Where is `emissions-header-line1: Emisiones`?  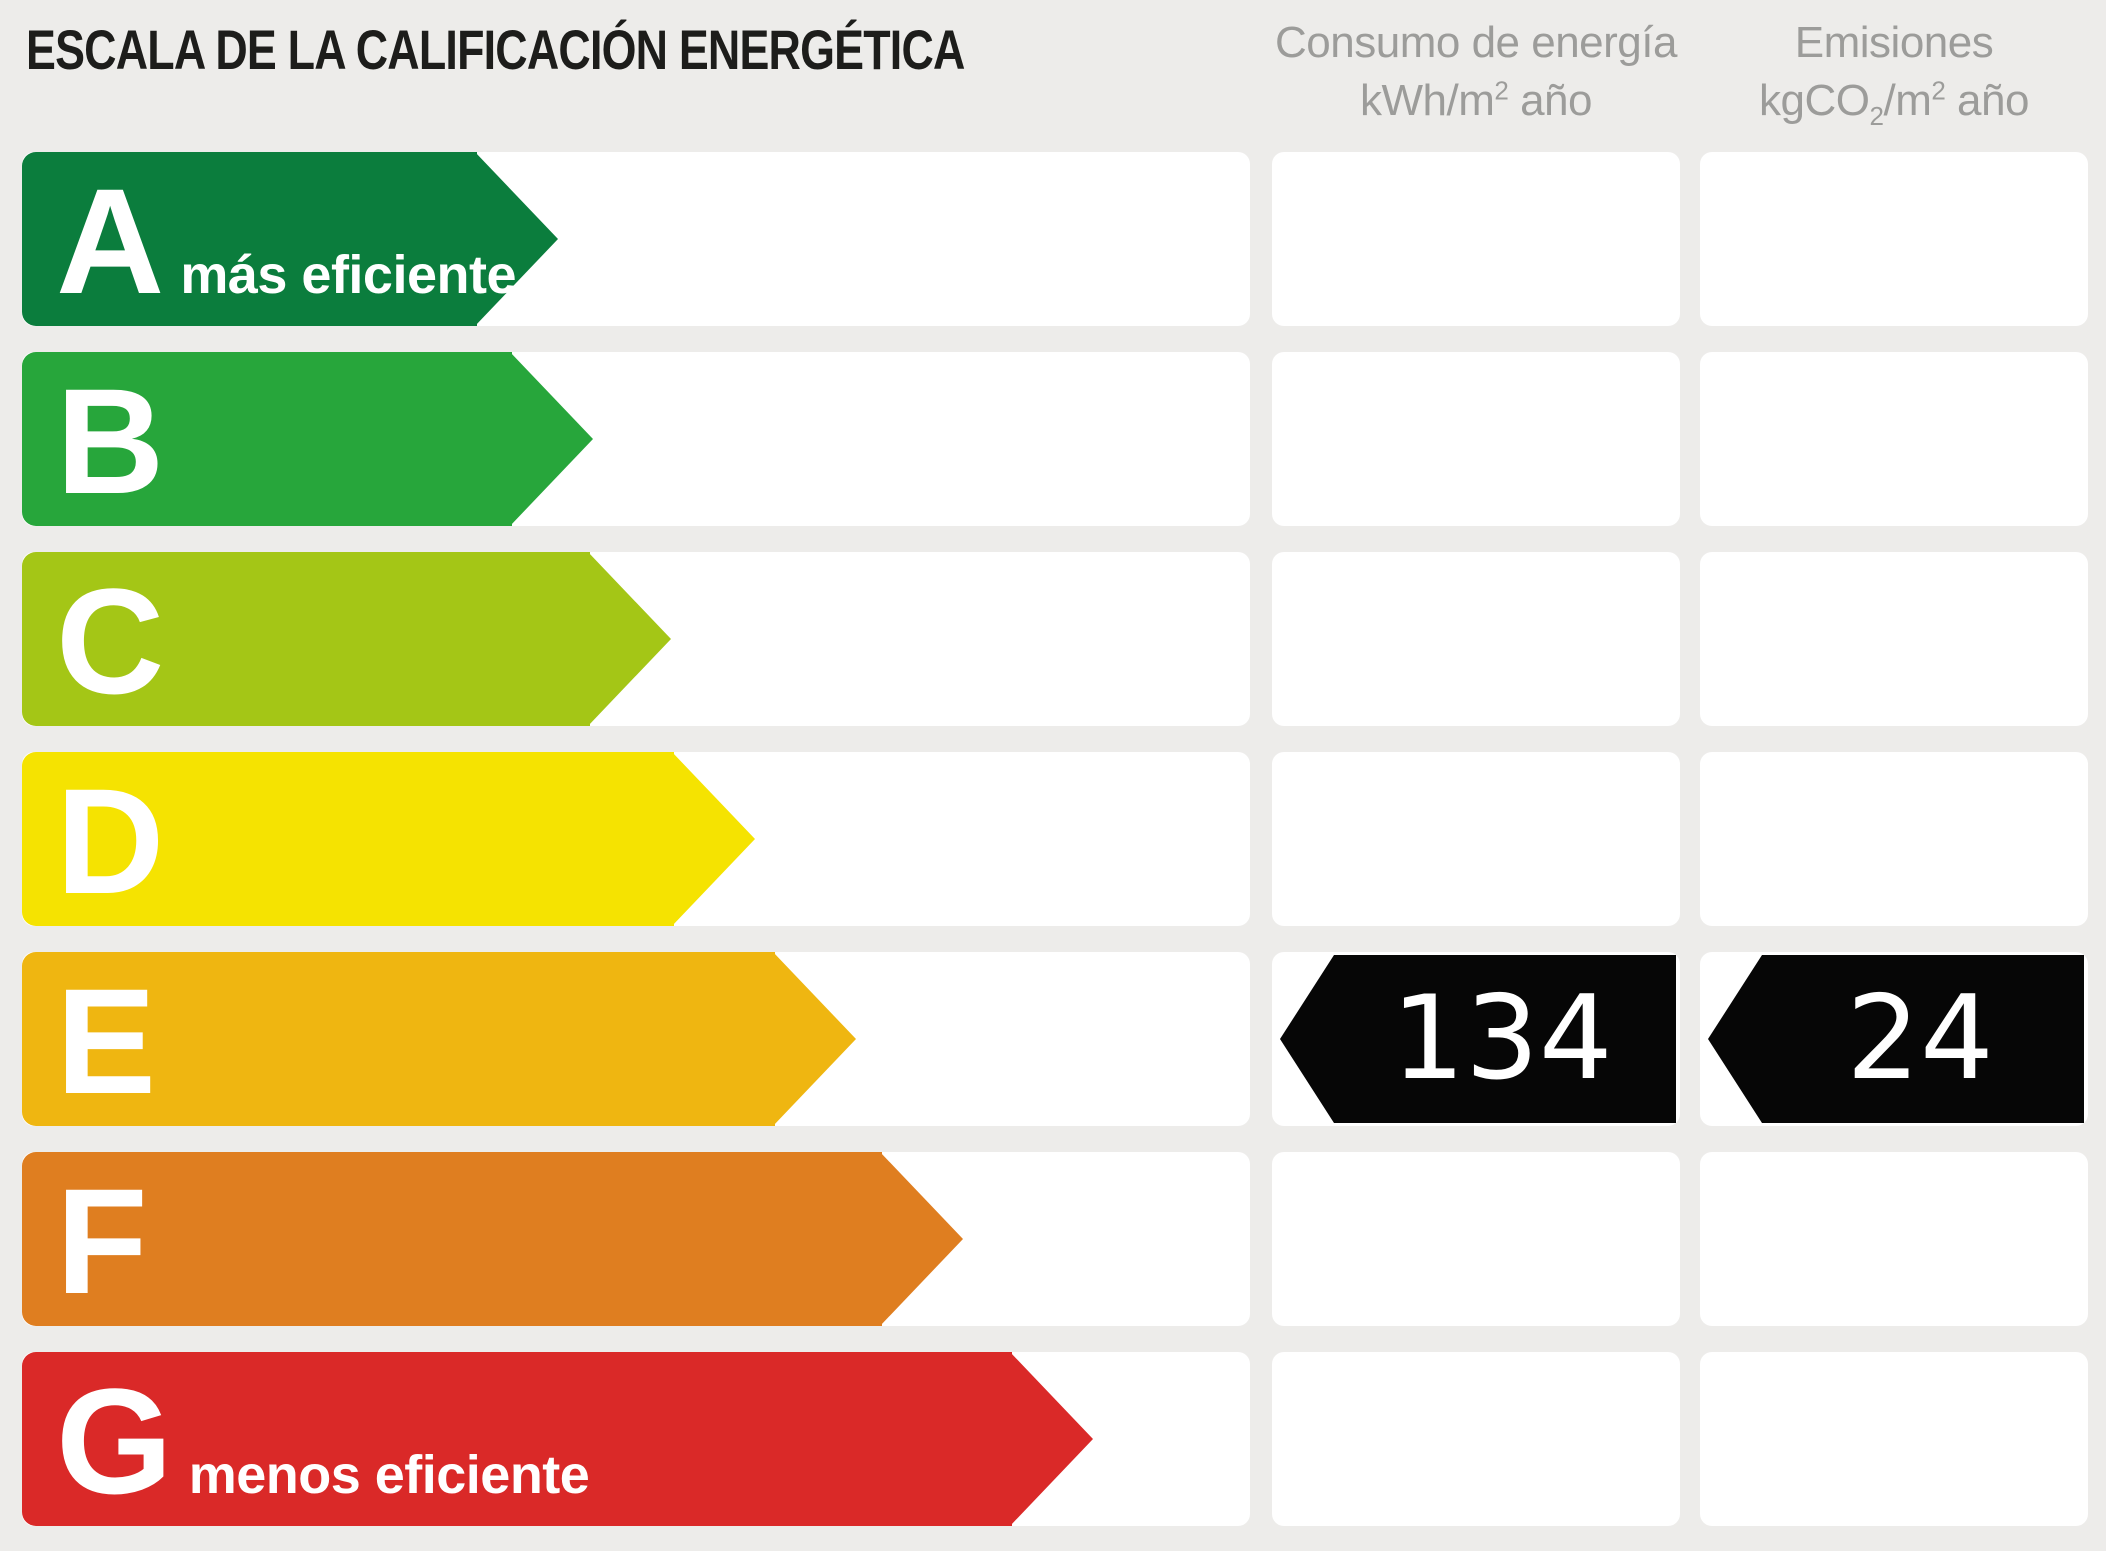 emissions-header-line1: Emisiones is located at coordinates (1894, 42).